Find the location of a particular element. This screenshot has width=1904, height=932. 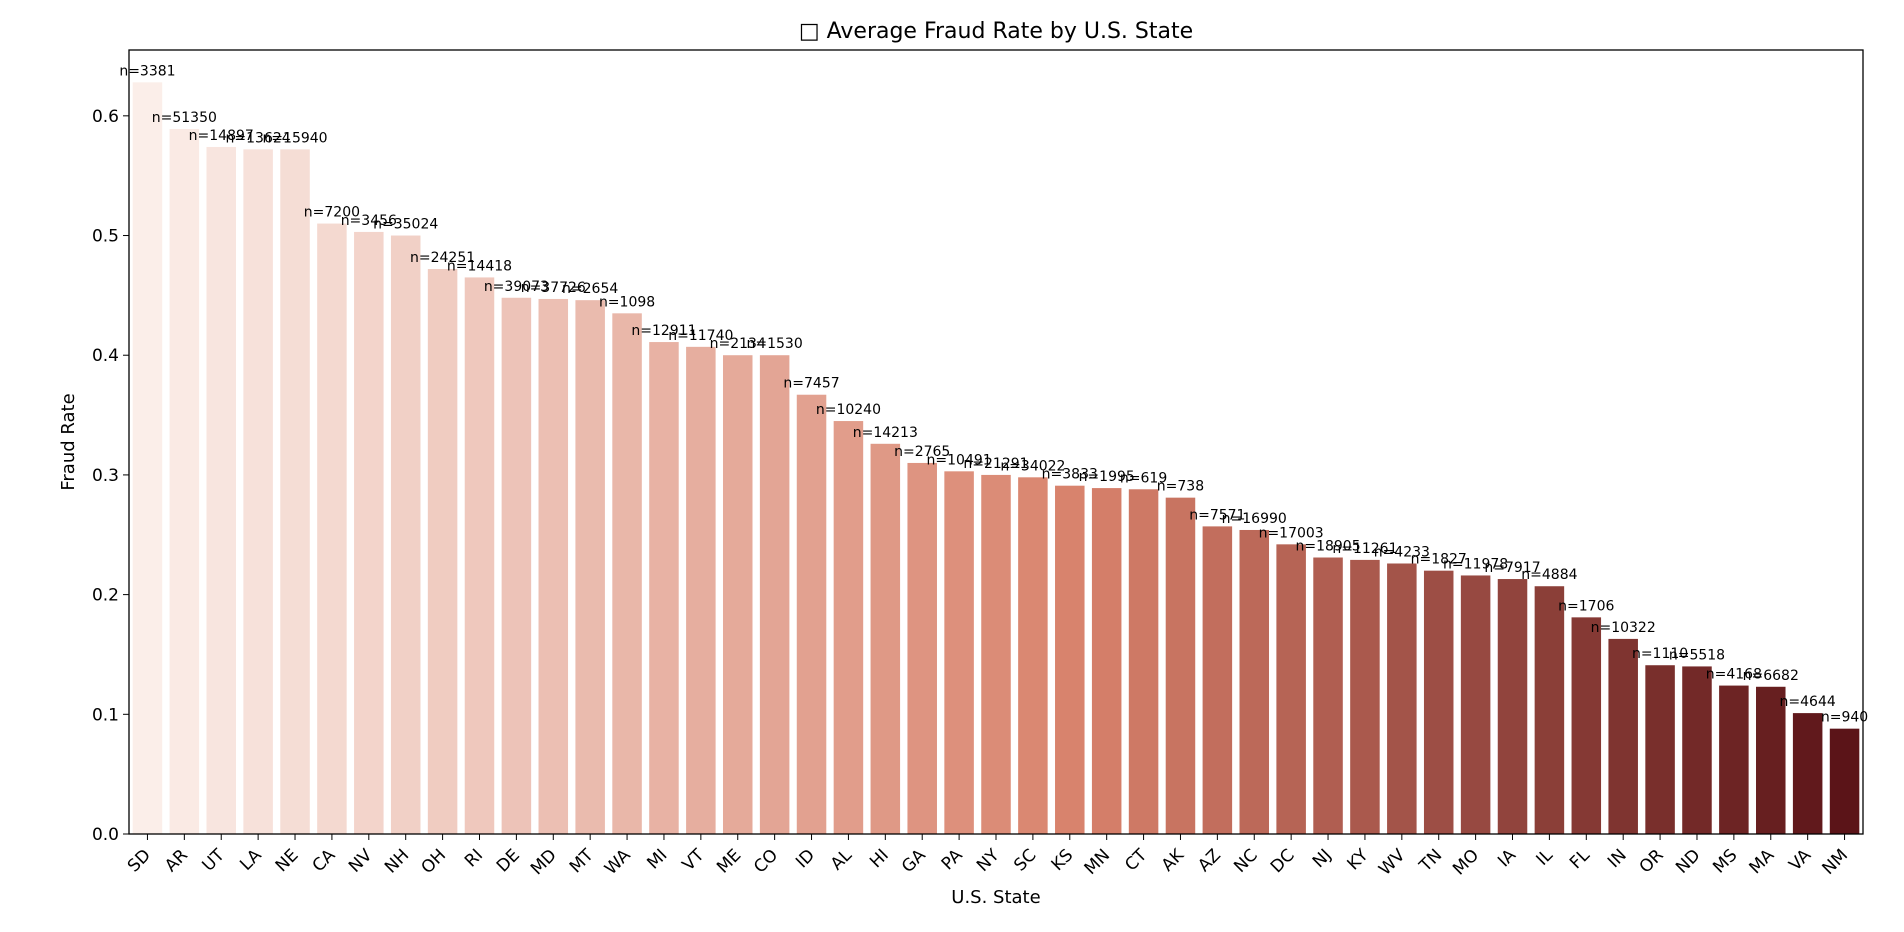

bar-count-label: n=16990 is located at coordinates (1254, 519).